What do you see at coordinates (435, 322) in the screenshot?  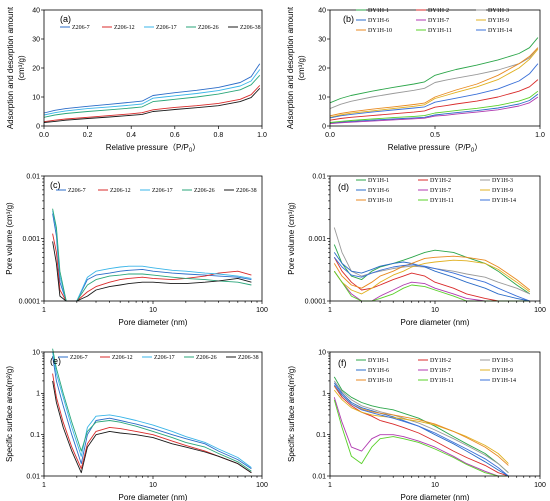 I see `panel-d-x-axis-label: Pore diameter (nm)` at bounding box center [435, 322].